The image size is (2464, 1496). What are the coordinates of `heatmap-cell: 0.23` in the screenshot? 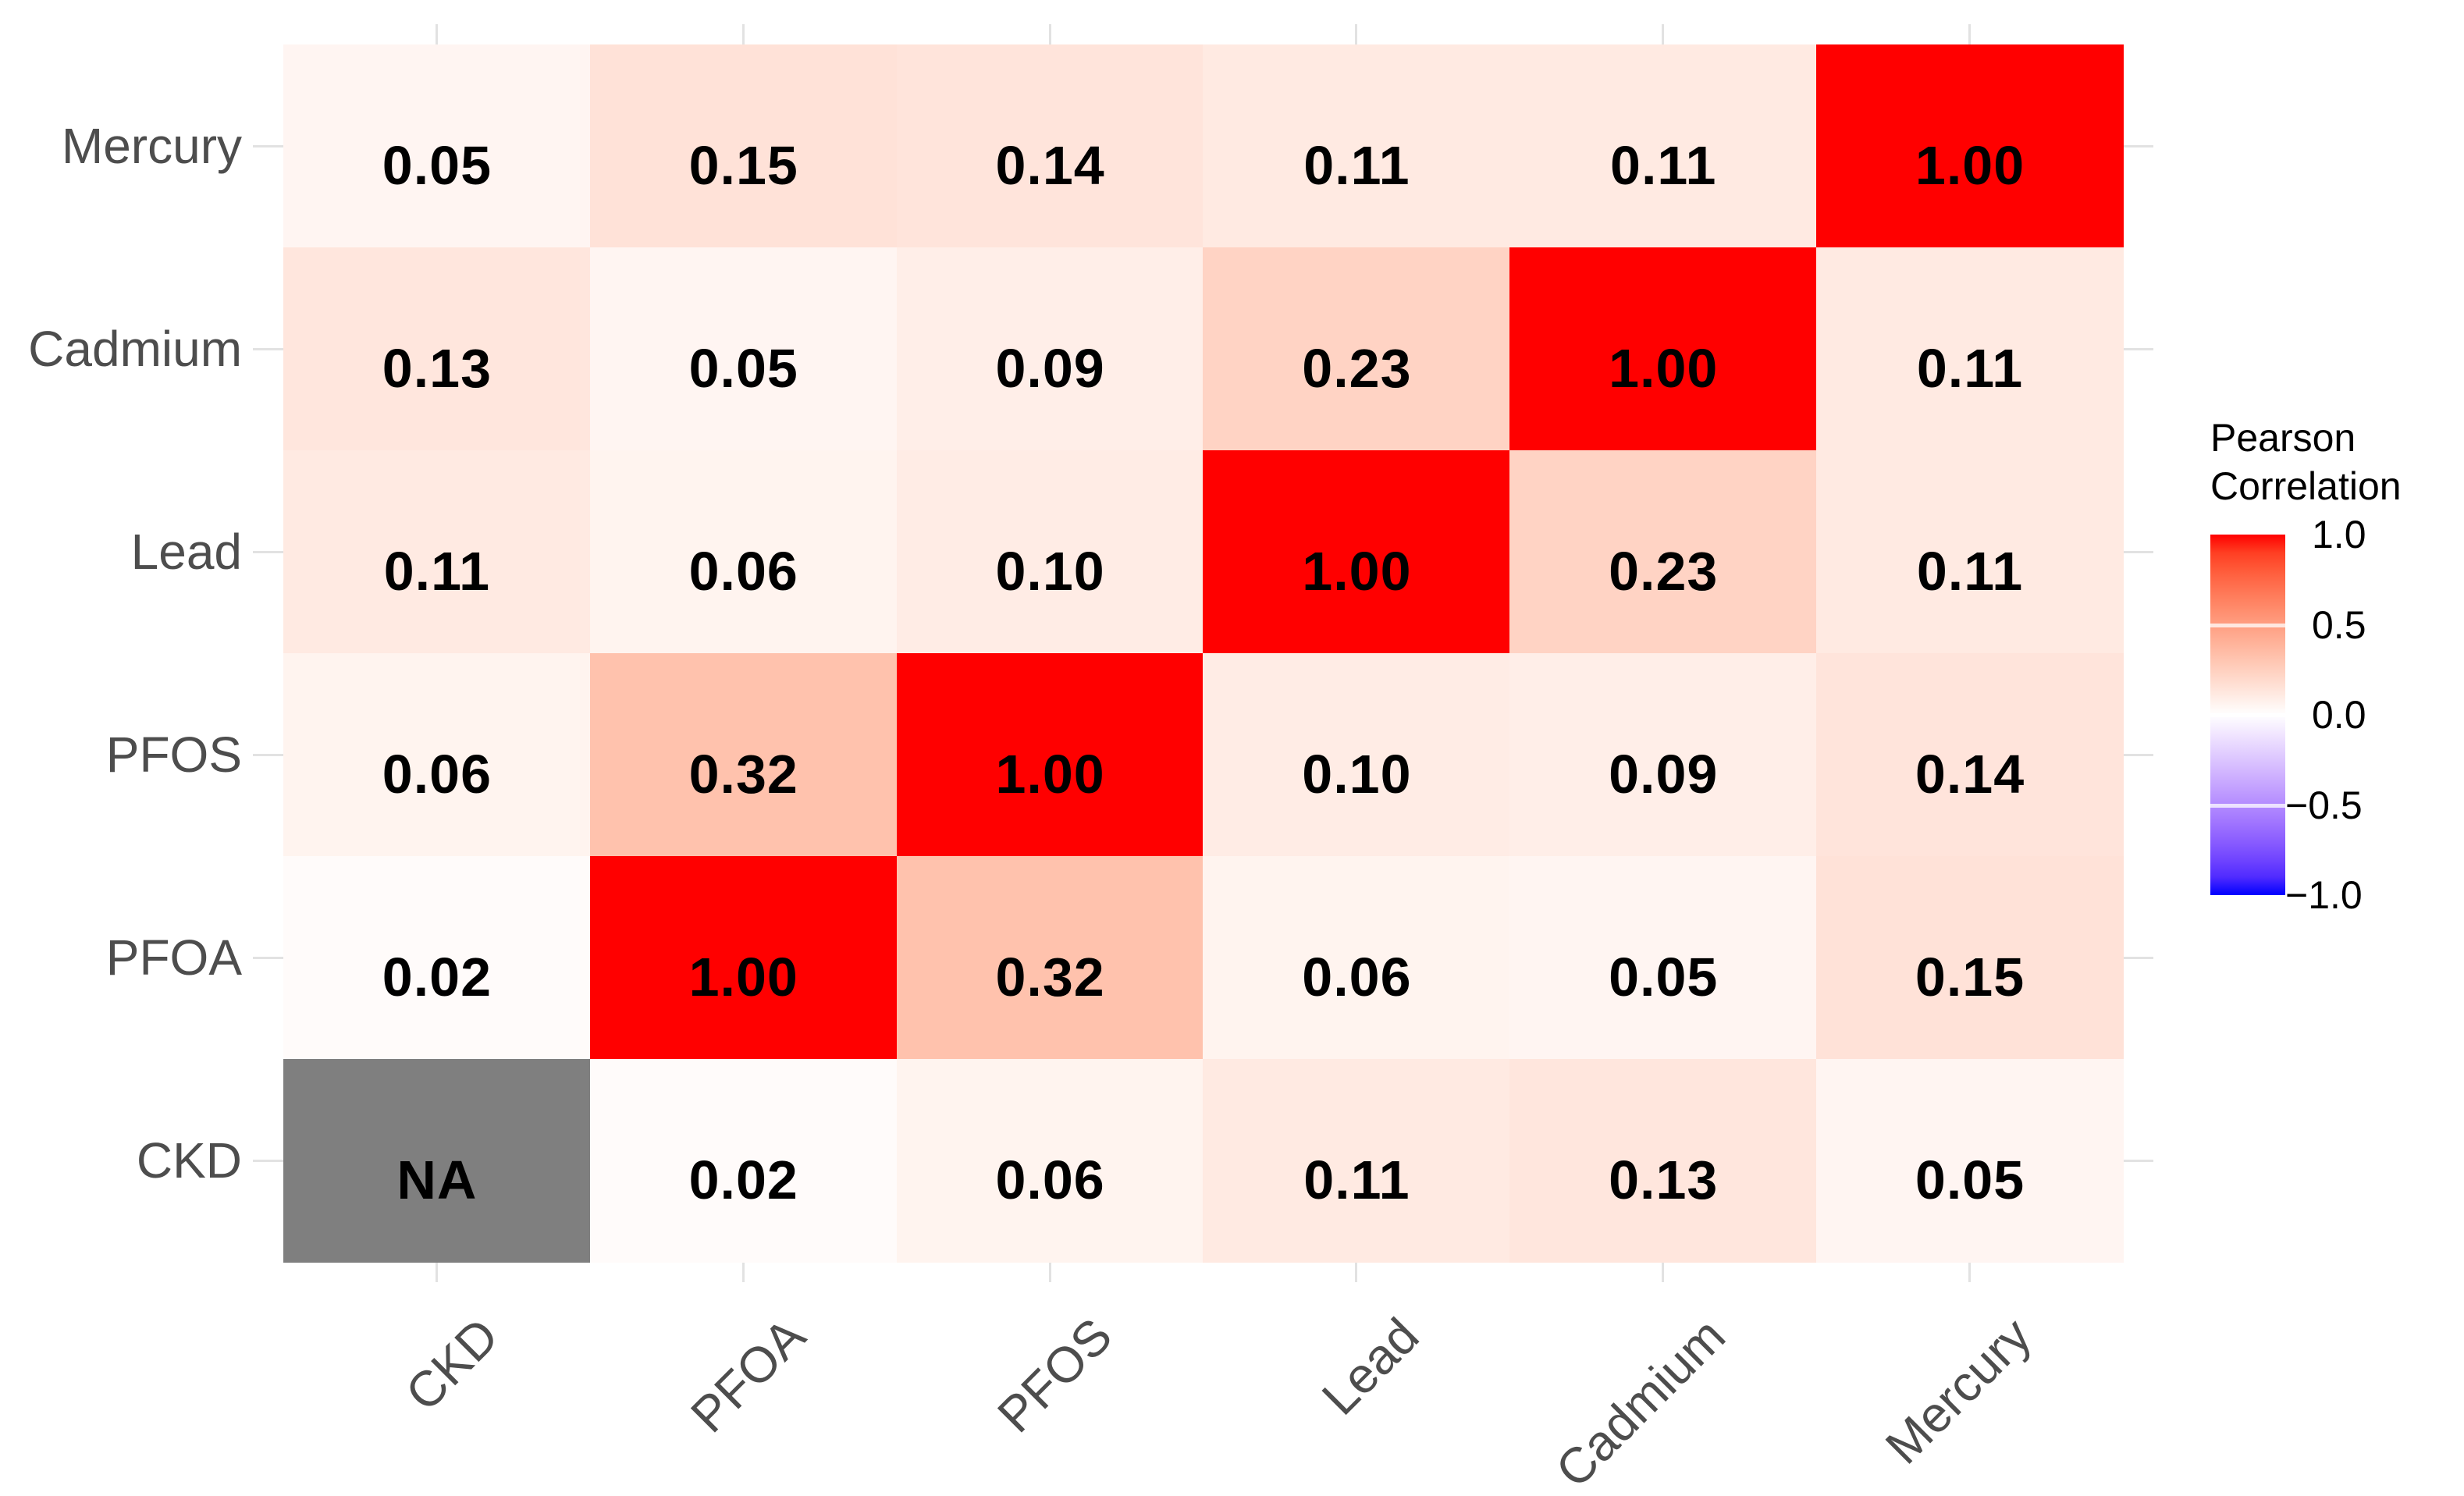 It's located at (1663, 552).